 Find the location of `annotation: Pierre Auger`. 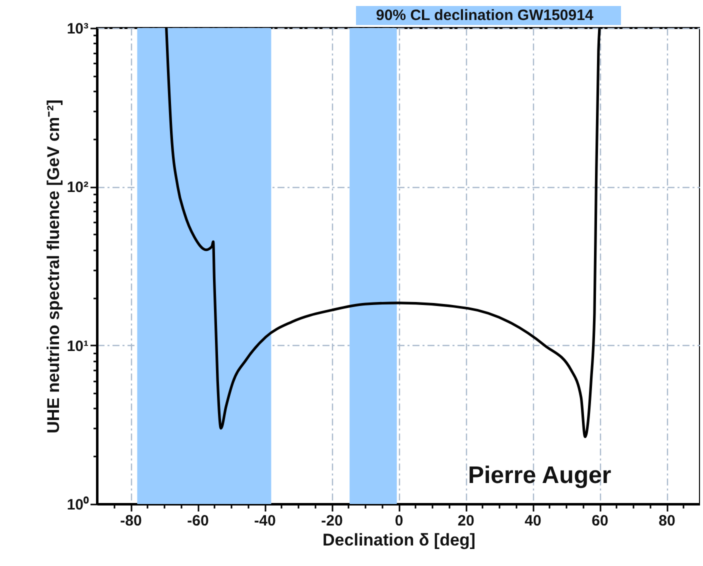

annotation: Pierre Auger is located at coordinates (540, 476).